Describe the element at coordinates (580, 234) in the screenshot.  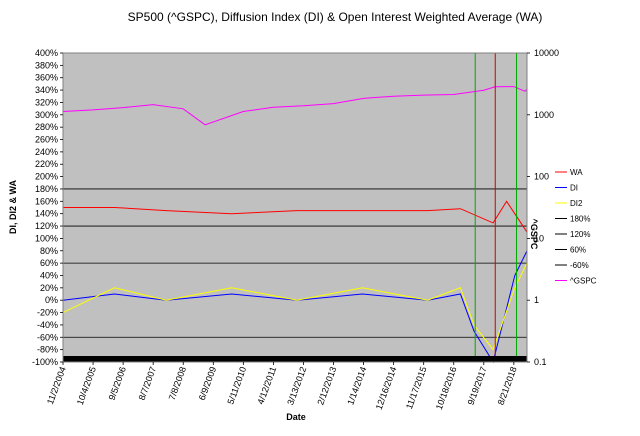
I see `legend-label: 120%` at that location.